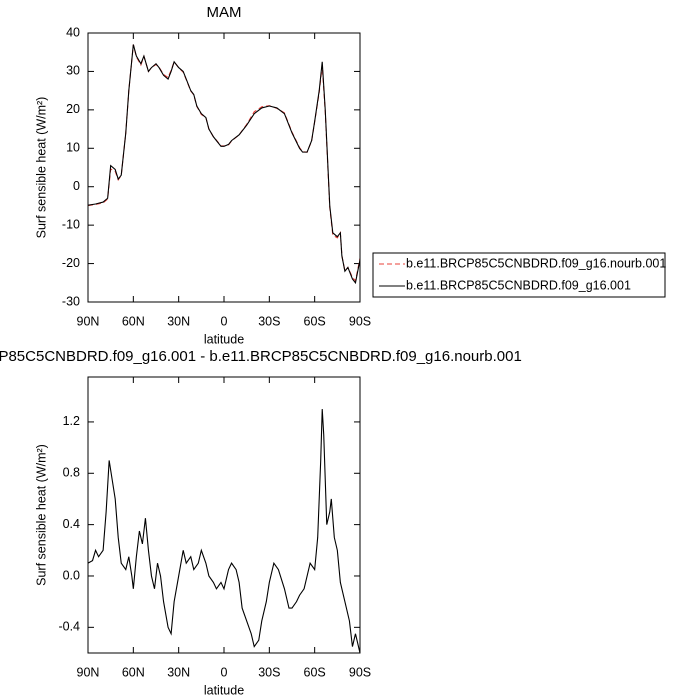 Image resolution: width=700 pixels, height=700 pixels. I want to click on y-tick-label: 0.4, so click(71, 524).